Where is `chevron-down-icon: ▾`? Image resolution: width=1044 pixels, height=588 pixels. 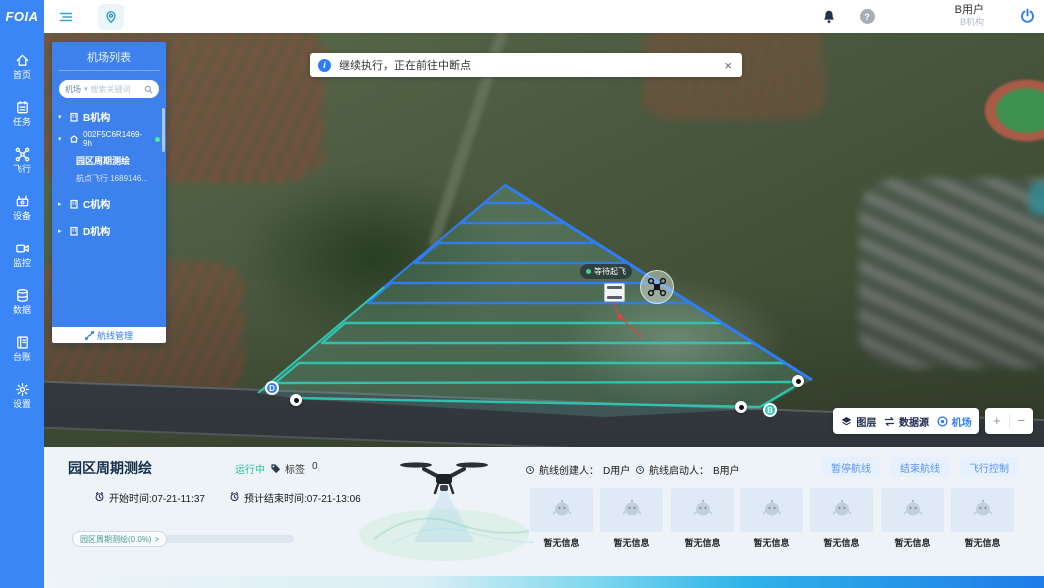 chevron-down-icon: ▾ is located at coordinates (86, 89).